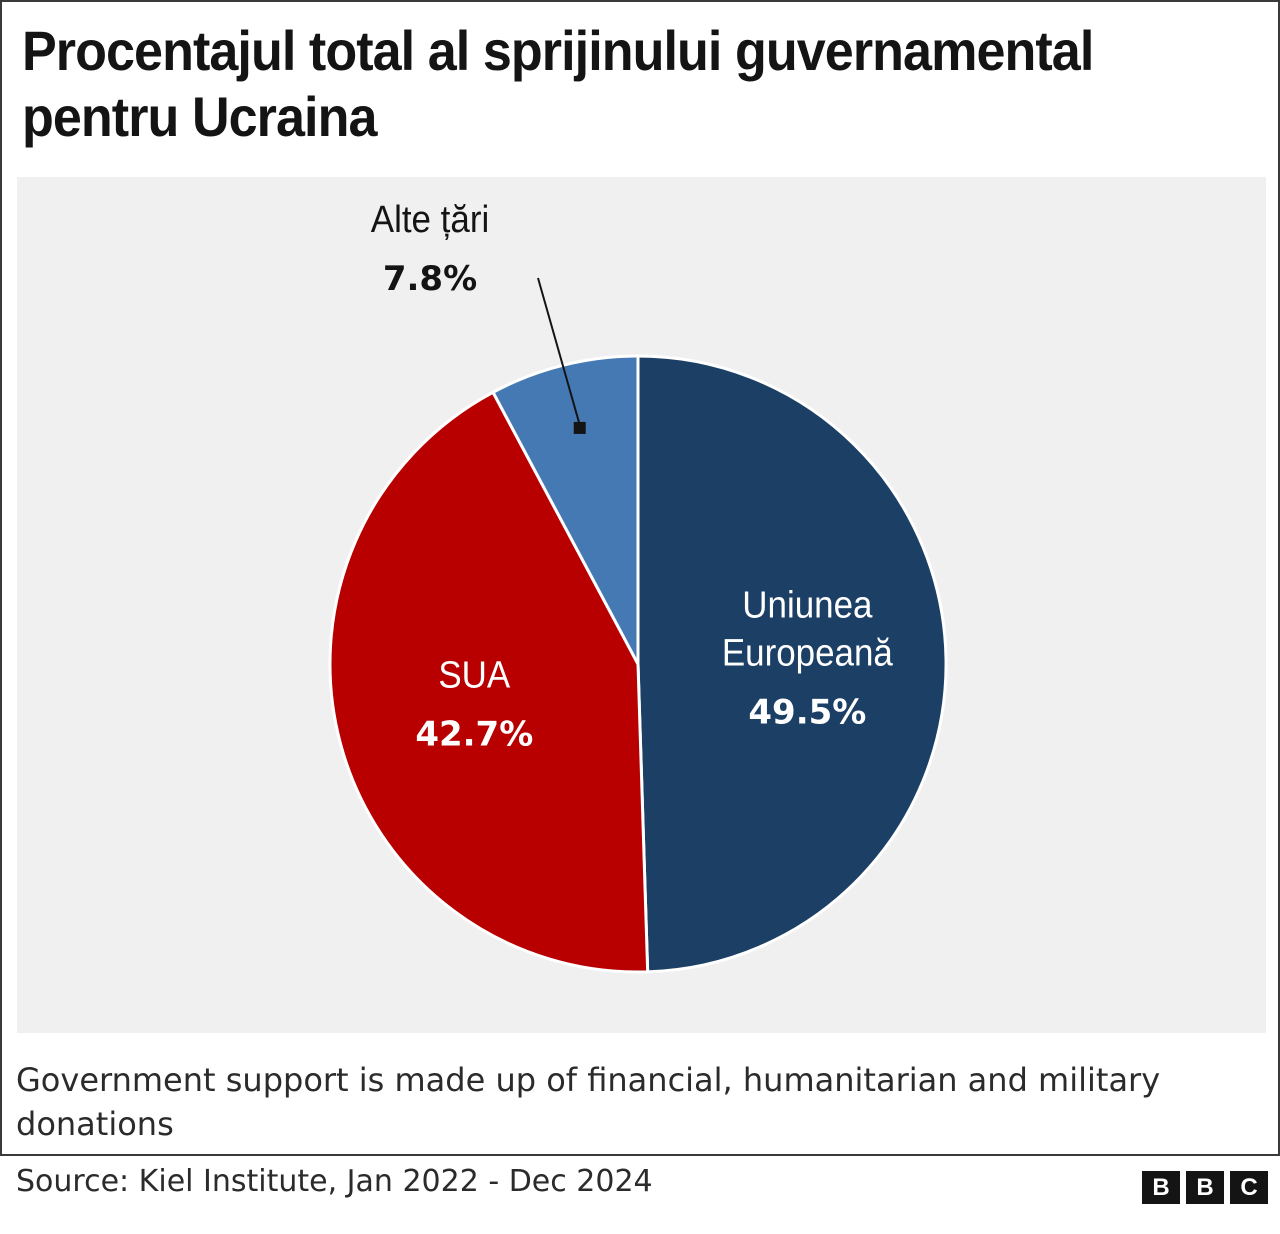 This screenshot has height=1234, width=1280. What do you see at coordinates (430, 279) in the screenshot?
I see `slice-value-alte-tari: 7.8%` at bounding box center [430, 279].